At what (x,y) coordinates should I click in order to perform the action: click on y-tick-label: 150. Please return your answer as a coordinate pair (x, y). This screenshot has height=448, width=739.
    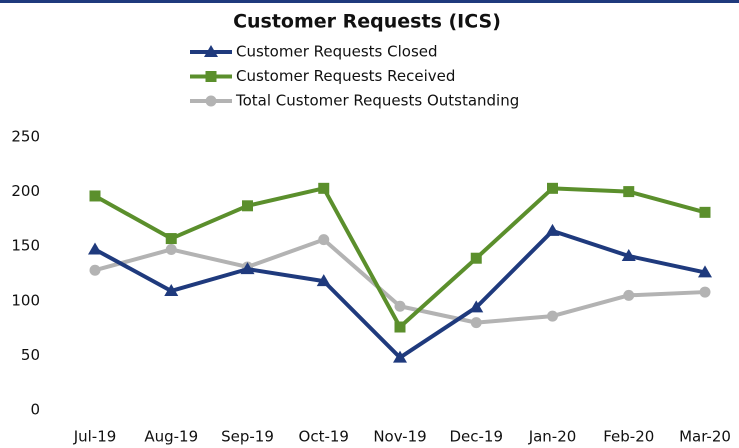
    Looking at the image, I should click on (25, 246).